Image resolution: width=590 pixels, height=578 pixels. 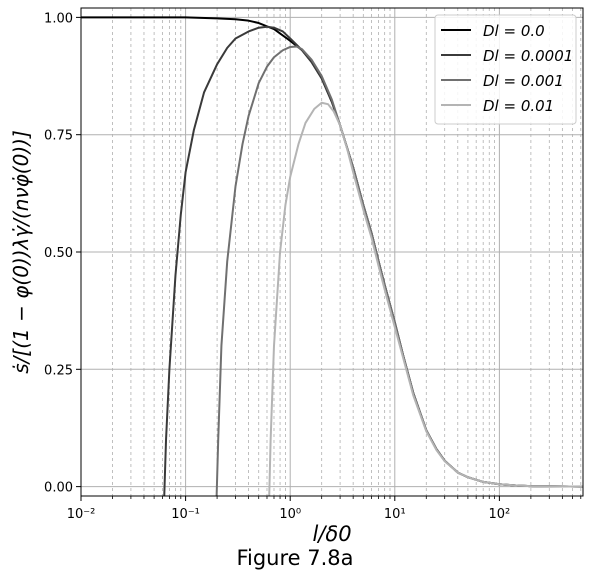 I want to click on x-axis-label: l/δ0, so click(x=331, y=534).